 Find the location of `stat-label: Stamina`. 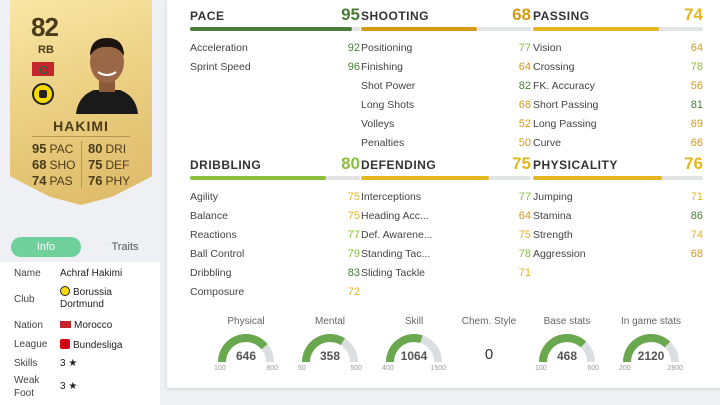

stat-label: Stamina is located at coordinates (552, 216).